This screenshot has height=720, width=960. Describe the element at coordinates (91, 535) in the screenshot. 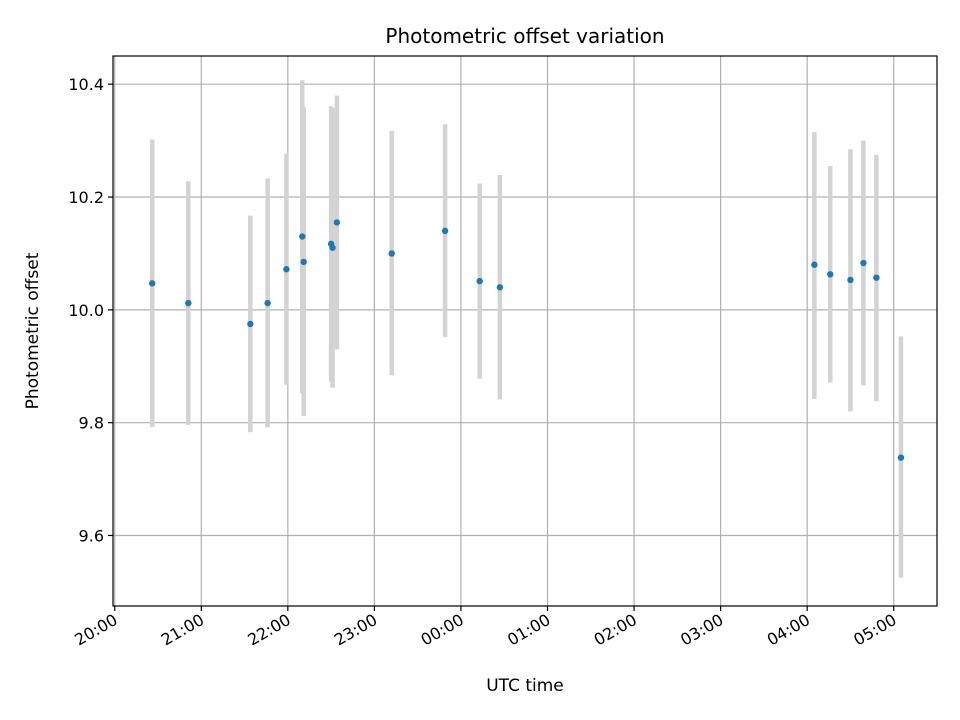

I see `y-tick-label: 9.6` at that location.